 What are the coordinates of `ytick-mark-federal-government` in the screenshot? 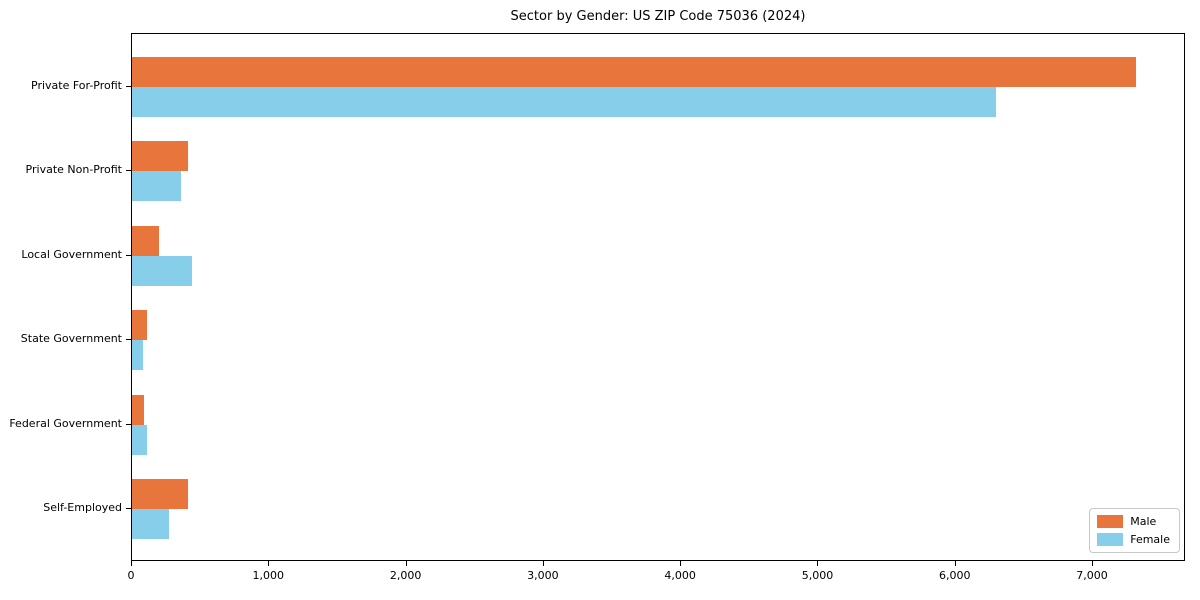 It's located at (128, 424).